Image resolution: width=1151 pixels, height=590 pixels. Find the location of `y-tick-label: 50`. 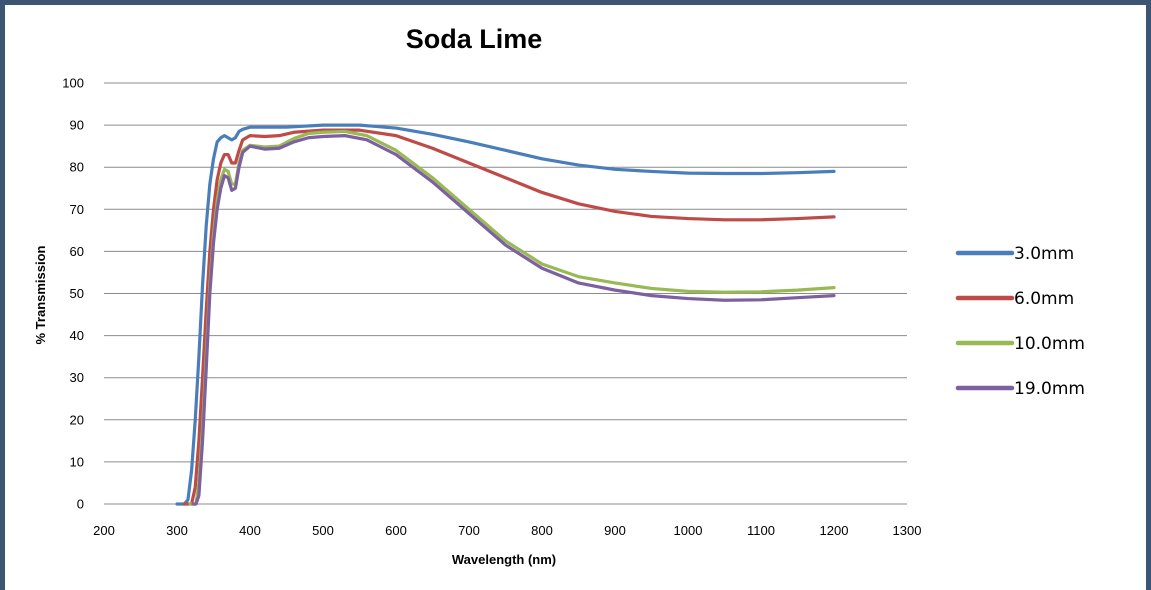

y-tick-label: 50 is located at coordinates (77, 293).